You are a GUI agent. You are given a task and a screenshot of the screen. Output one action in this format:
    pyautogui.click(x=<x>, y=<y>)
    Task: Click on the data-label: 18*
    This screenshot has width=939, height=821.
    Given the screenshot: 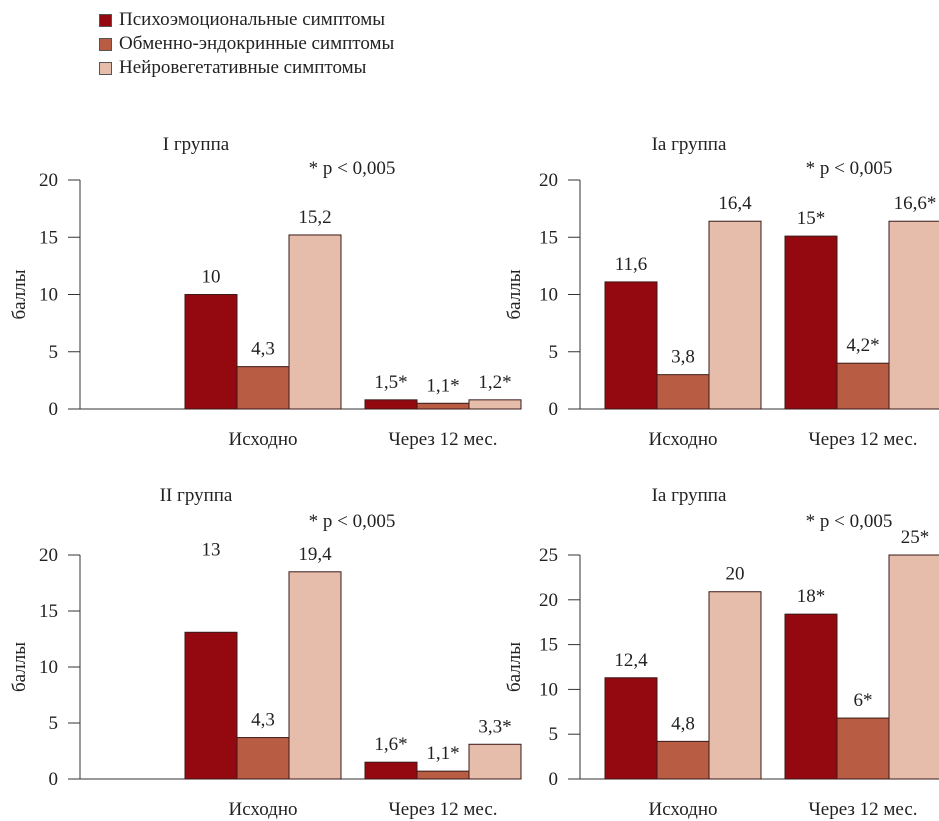 What is the action you would take?
    pyautogui.click(x=811, y=596)
    